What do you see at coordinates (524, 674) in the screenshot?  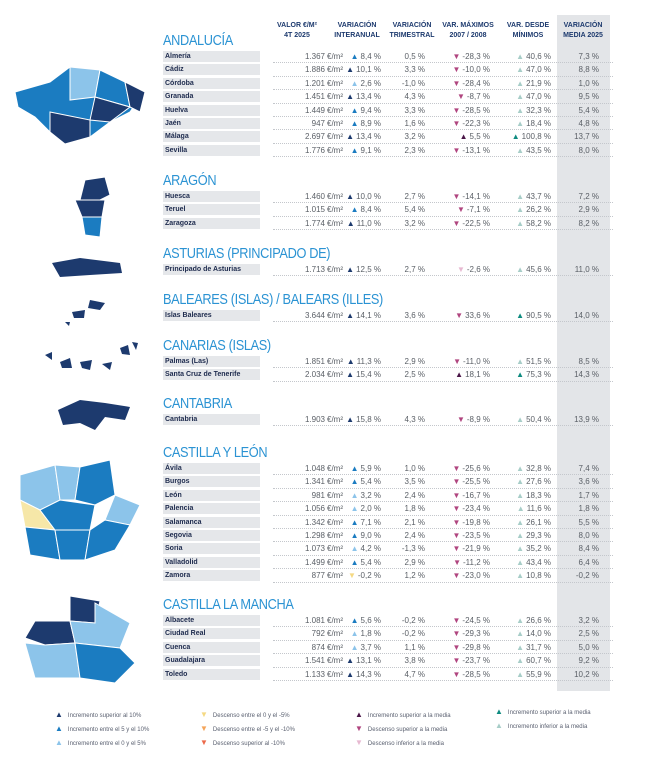 I see `var-minimos: ▲ 55,9 %` at bounding box center [524, 674].